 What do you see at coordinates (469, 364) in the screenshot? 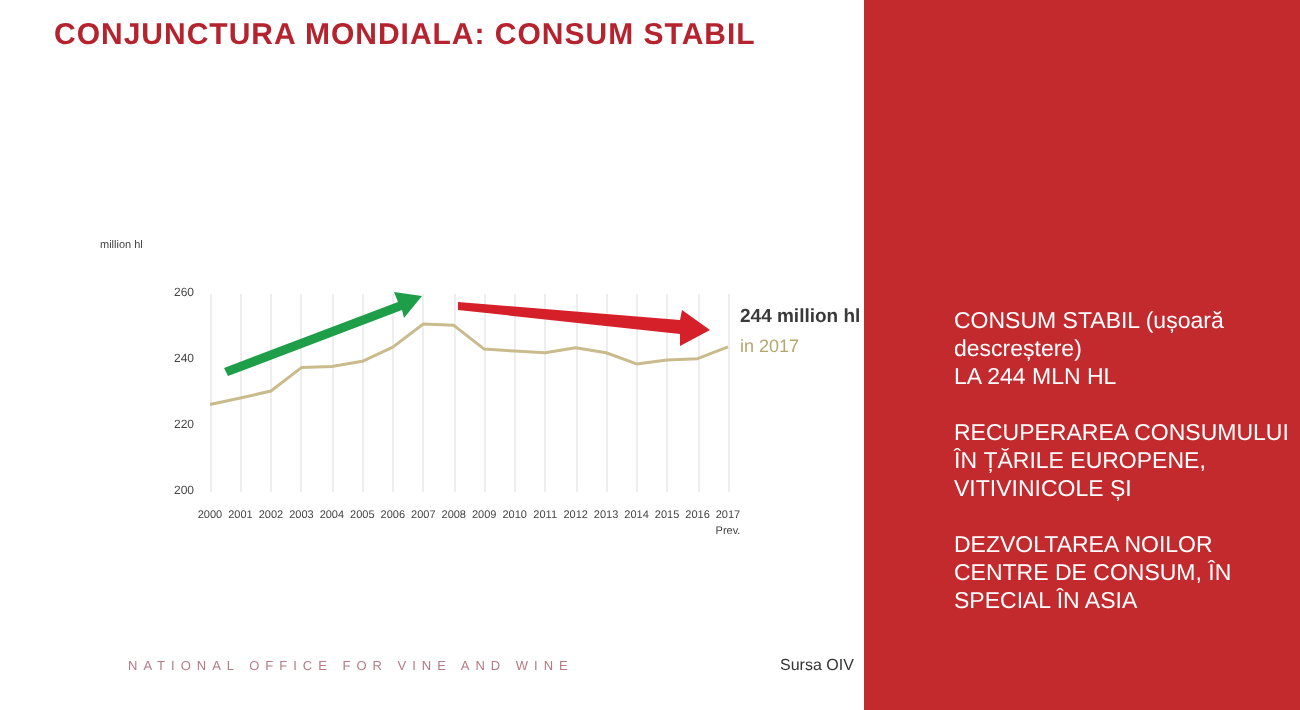
I see `line-series` at bounding box center [469, 364].